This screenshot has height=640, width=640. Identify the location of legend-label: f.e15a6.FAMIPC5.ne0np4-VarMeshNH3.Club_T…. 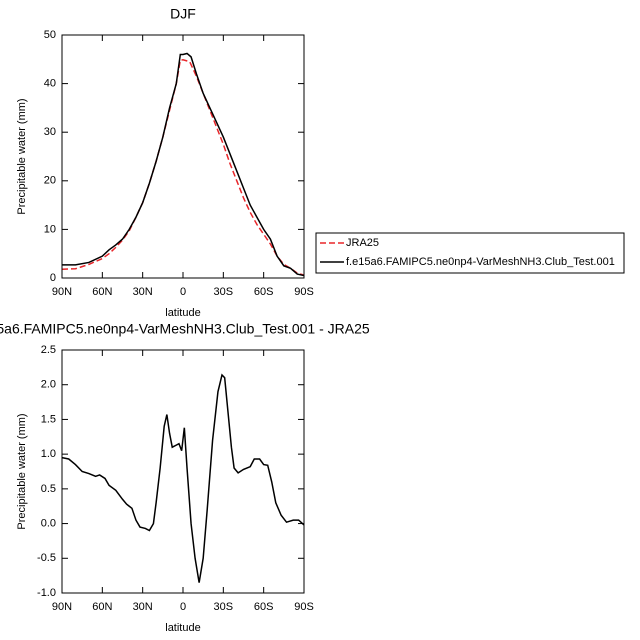
(480, 262).